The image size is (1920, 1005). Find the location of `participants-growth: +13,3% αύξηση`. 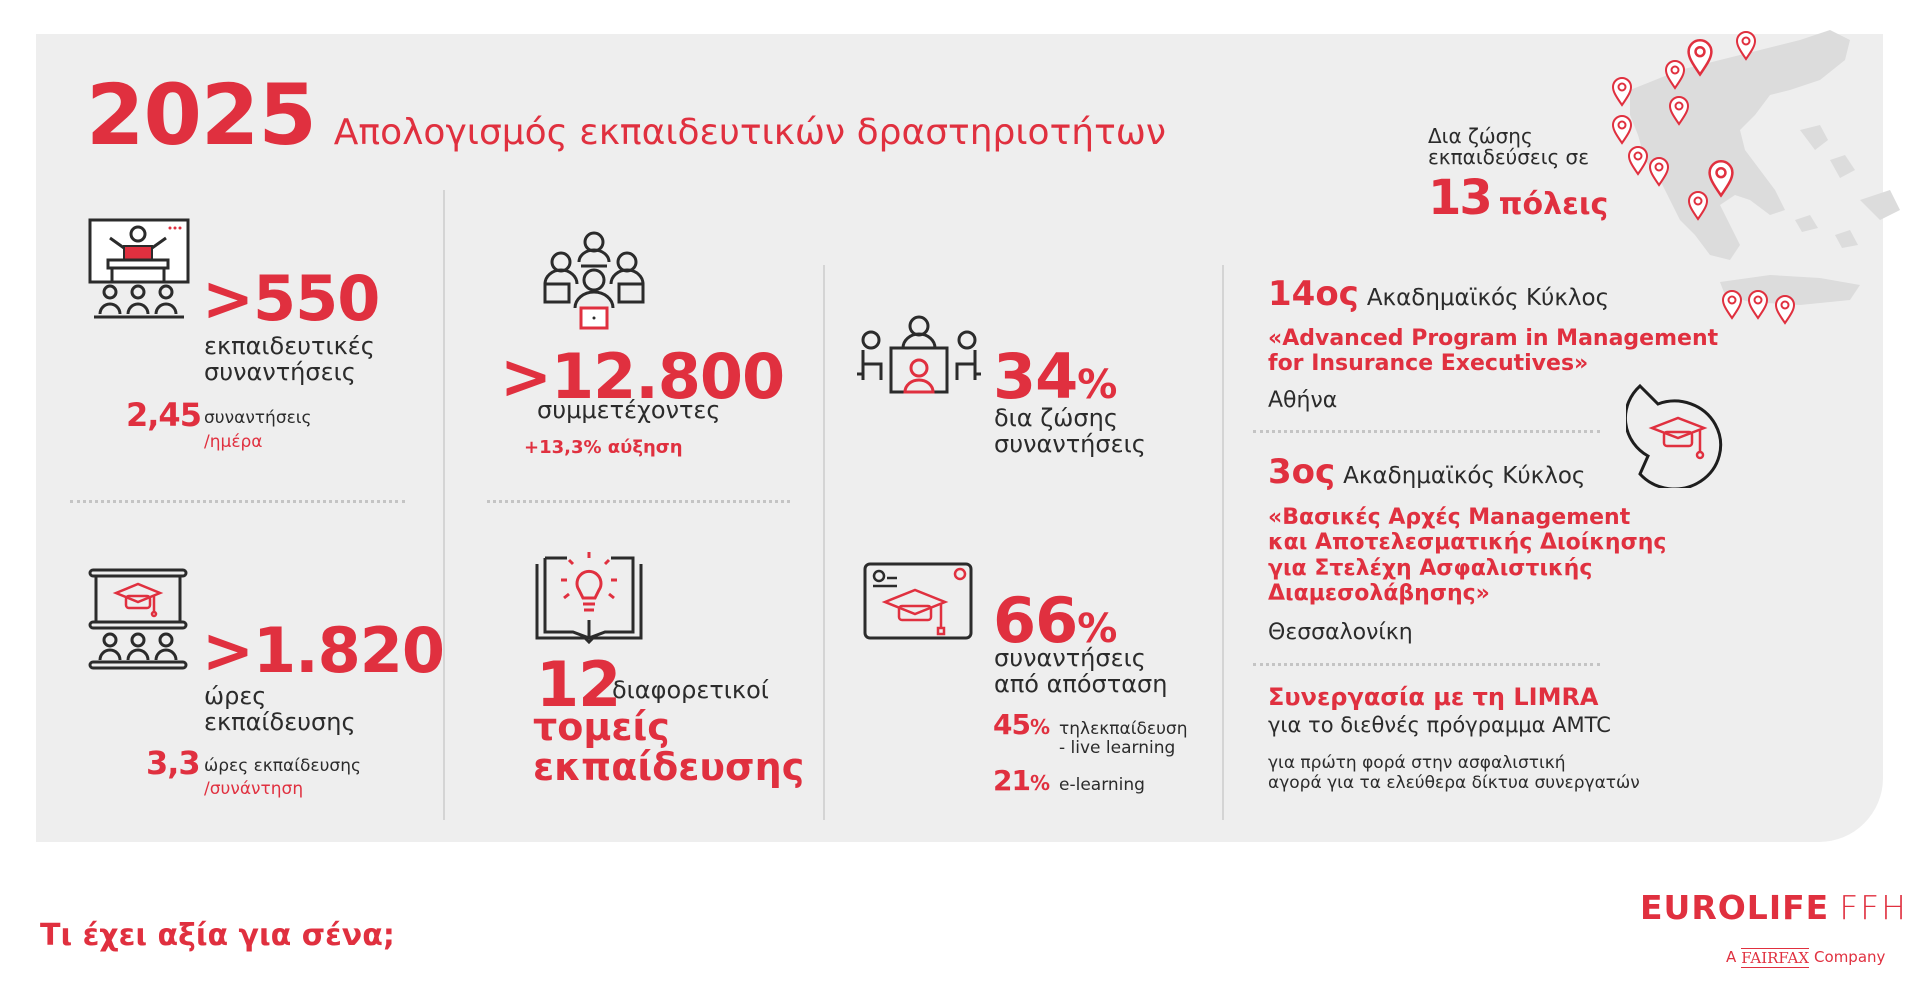

participants-growth: +13,3% αύξηση is located at coordinates (603, 447).